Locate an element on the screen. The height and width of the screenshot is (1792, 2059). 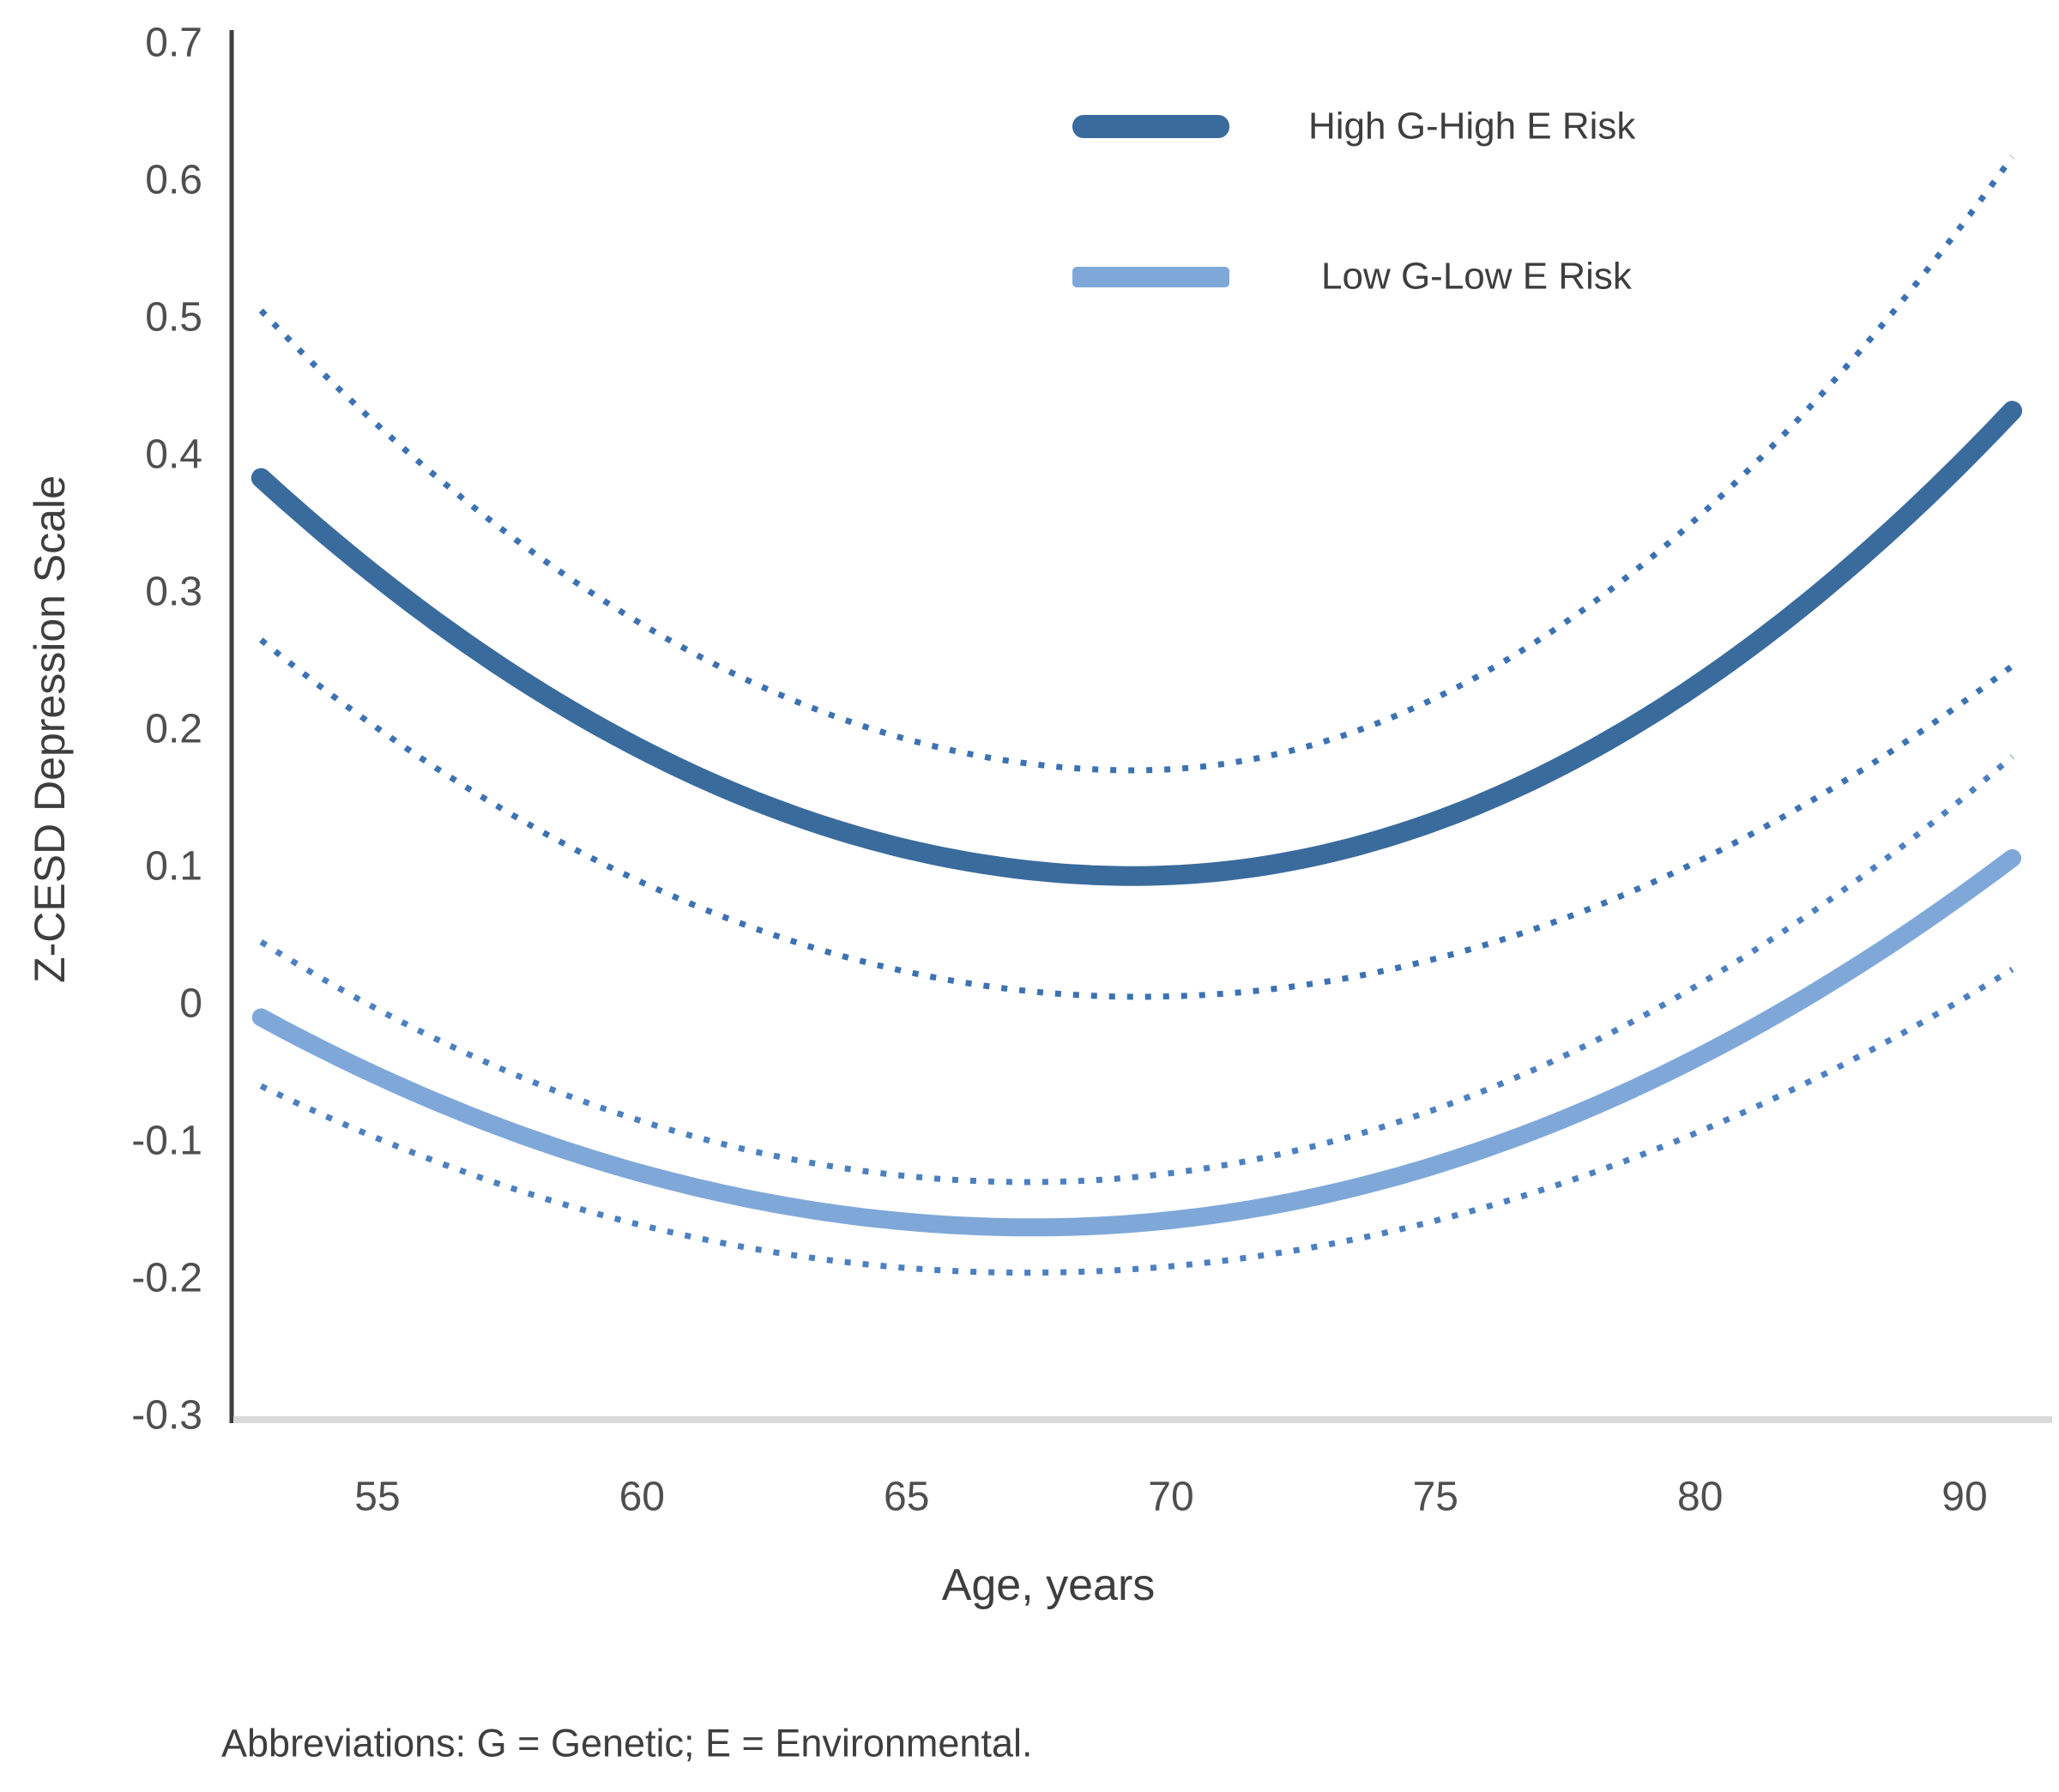
x-axis-title: Age, years is located at coordinates (1049, 1585).